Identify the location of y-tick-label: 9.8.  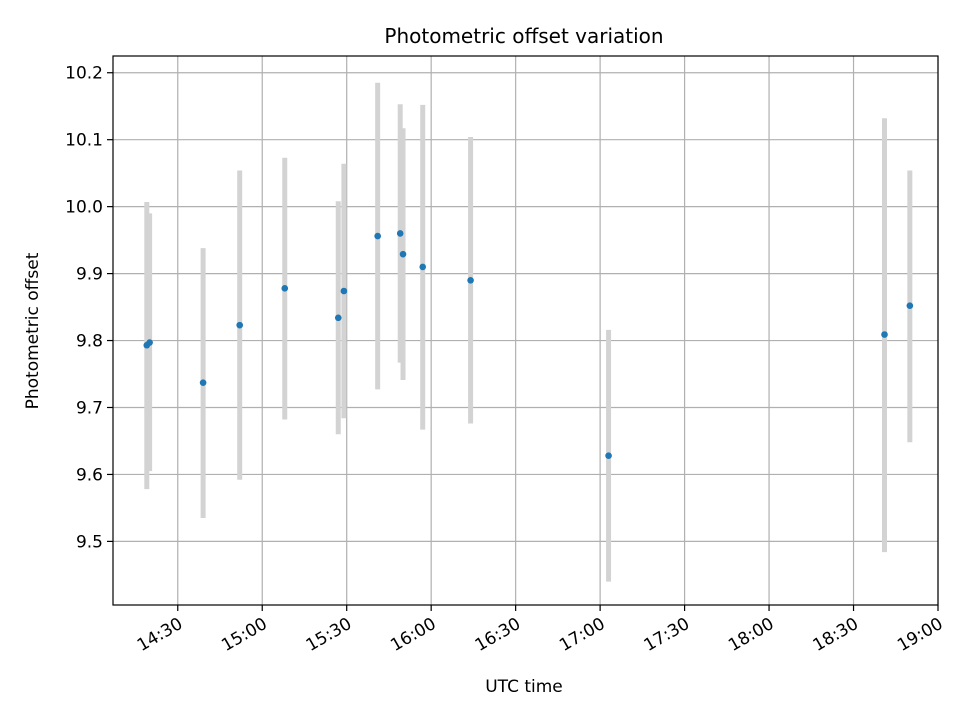
(89, 342).